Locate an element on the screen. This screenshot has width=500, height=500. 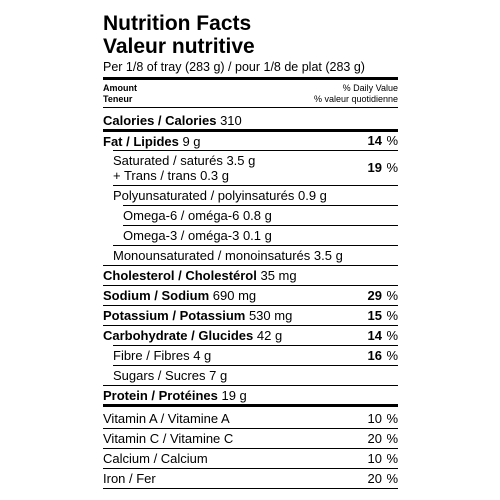
amount: 42 g is located at coordinates (268, 335).